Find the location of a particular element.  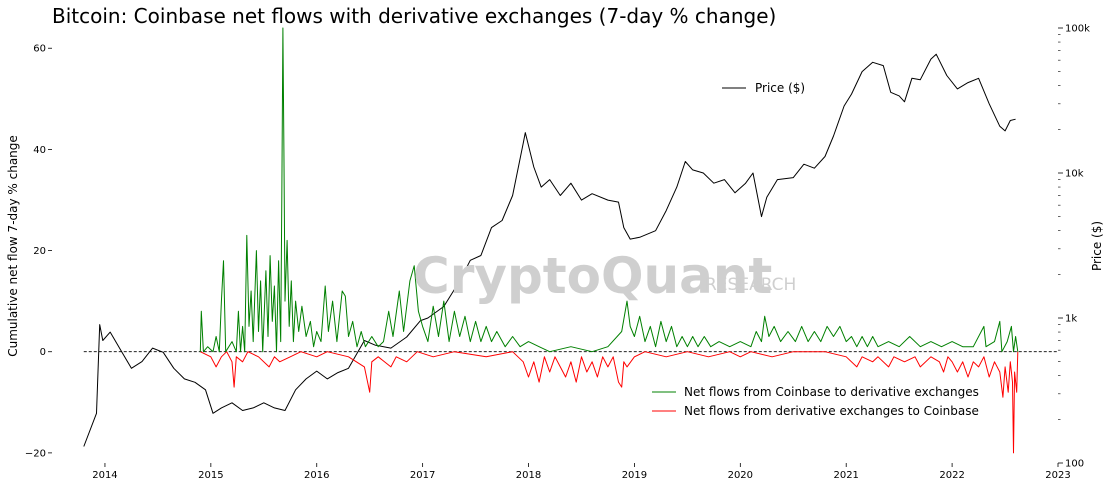

y2-axis-title: Price ($) is located at coordinates (1097, 246).